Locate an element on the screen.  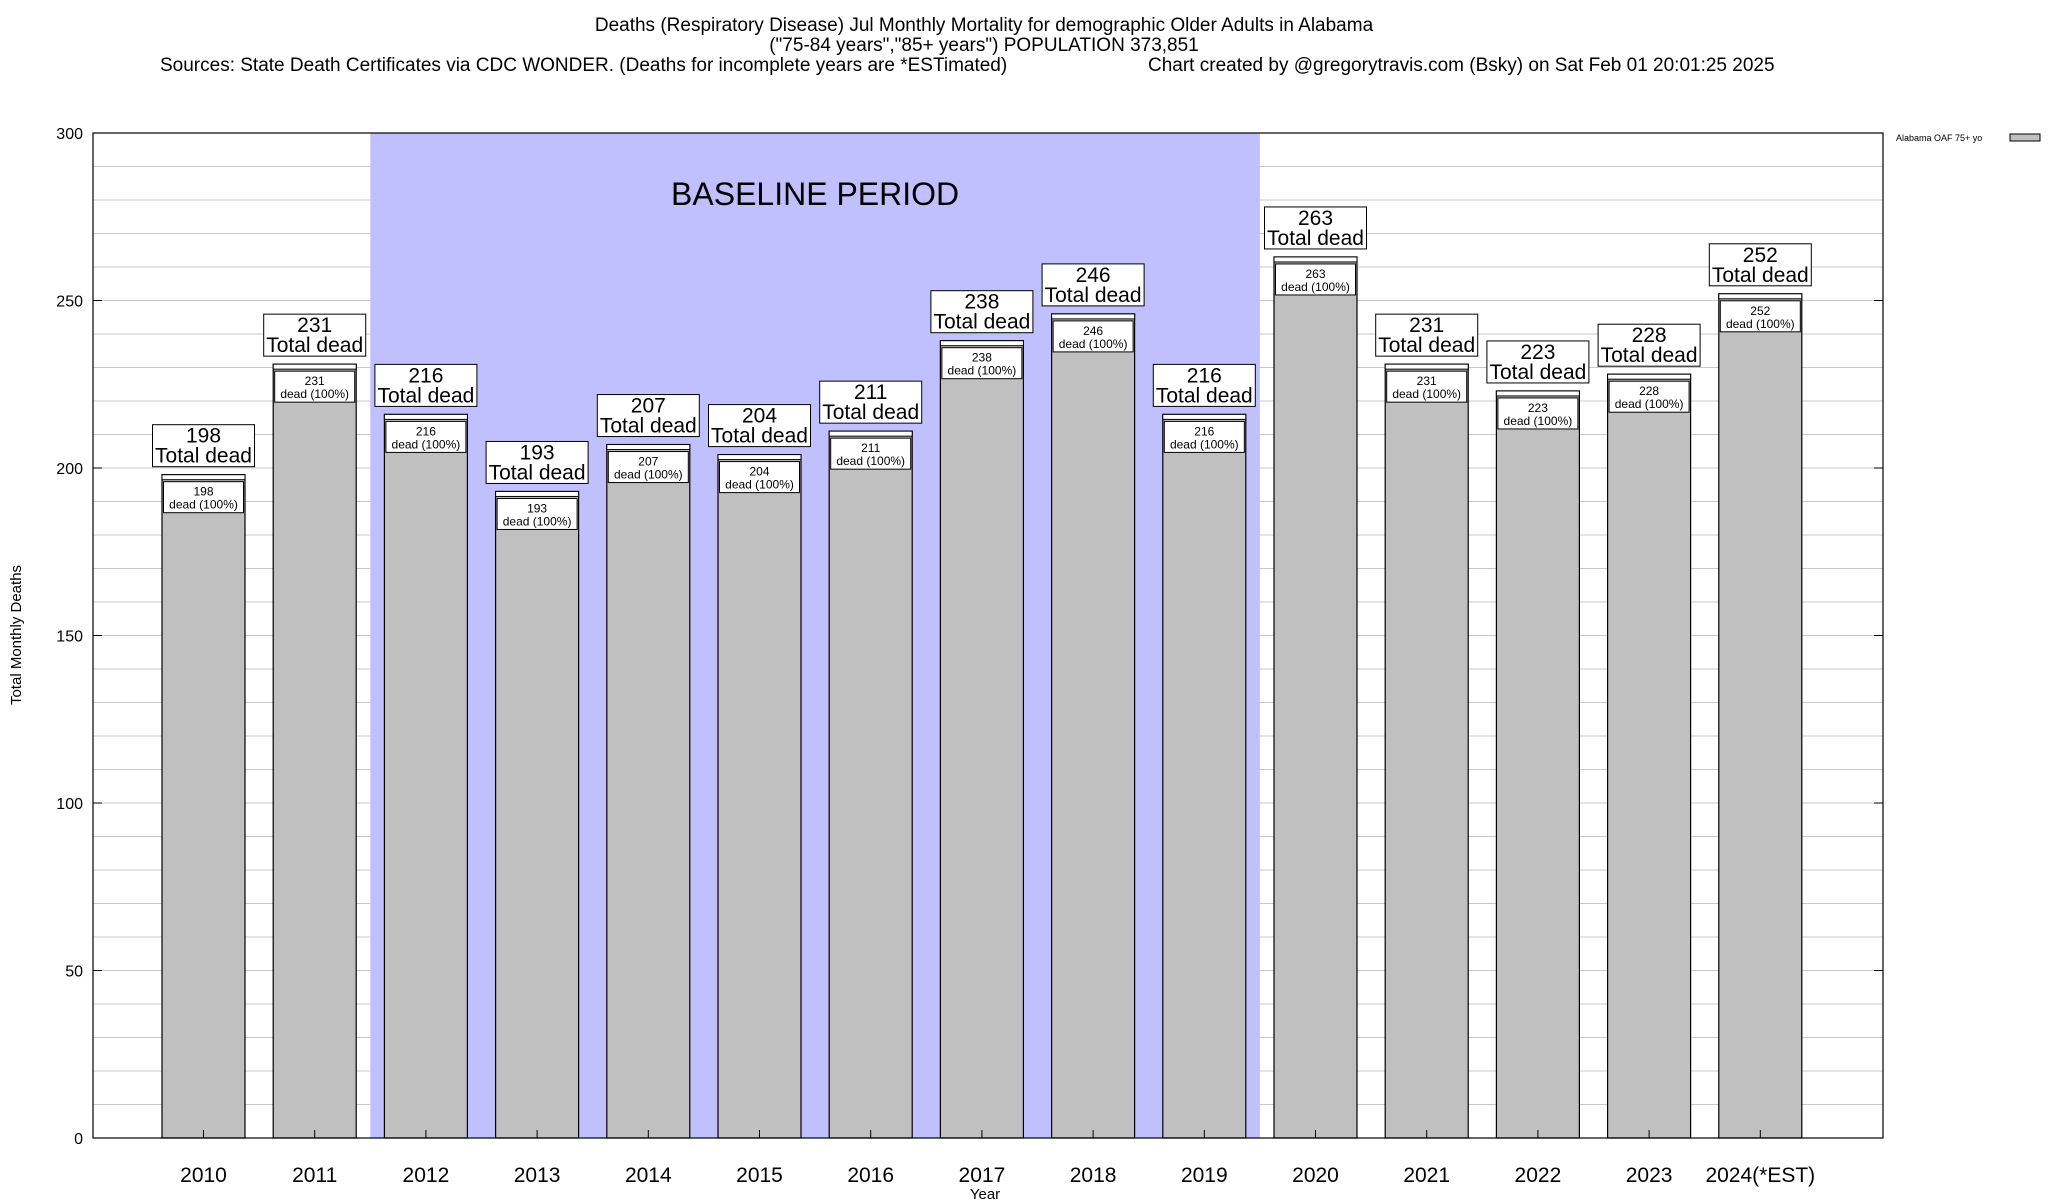
x-tick-label: 2023 is located at coordinates (1649, 1175).